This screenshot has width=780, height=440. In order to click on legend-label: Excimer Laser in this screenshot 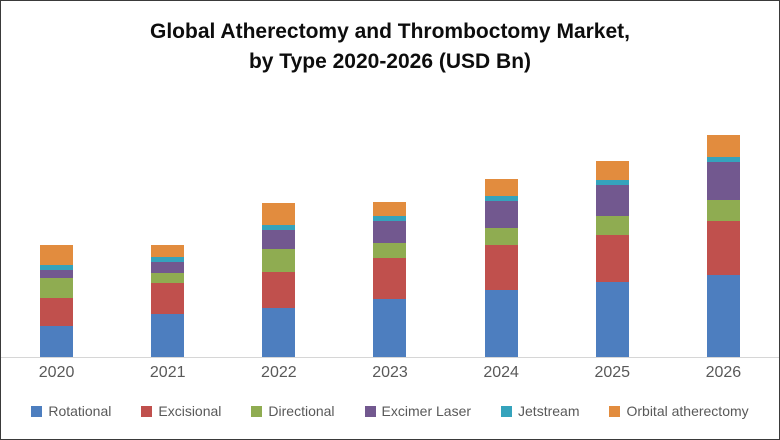, I will do `click(426, 411)`.